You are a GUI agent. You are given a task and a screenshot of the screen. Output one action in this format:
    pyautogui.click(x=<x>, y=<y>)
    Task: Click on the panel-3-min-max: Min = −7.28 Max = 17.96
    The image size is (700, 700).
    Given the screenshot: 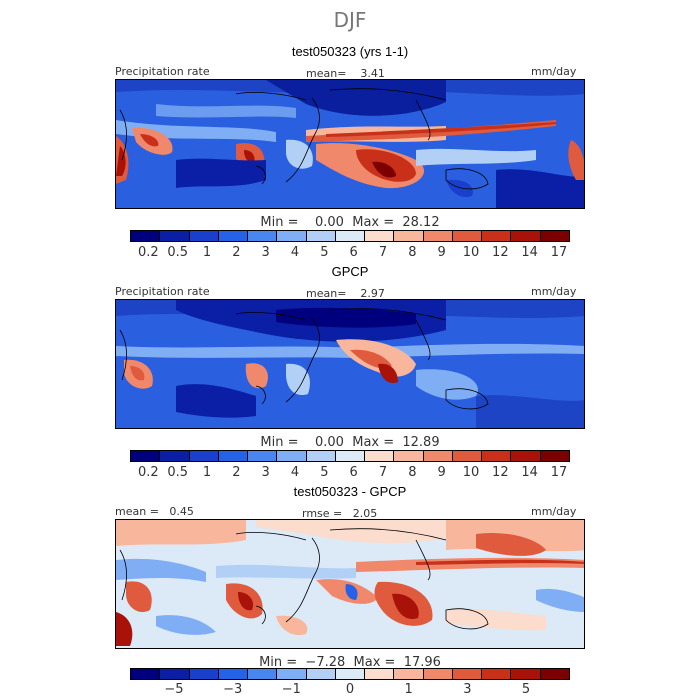 What is the action you would take?
    pyautogui.click(x=350, y=662)
    